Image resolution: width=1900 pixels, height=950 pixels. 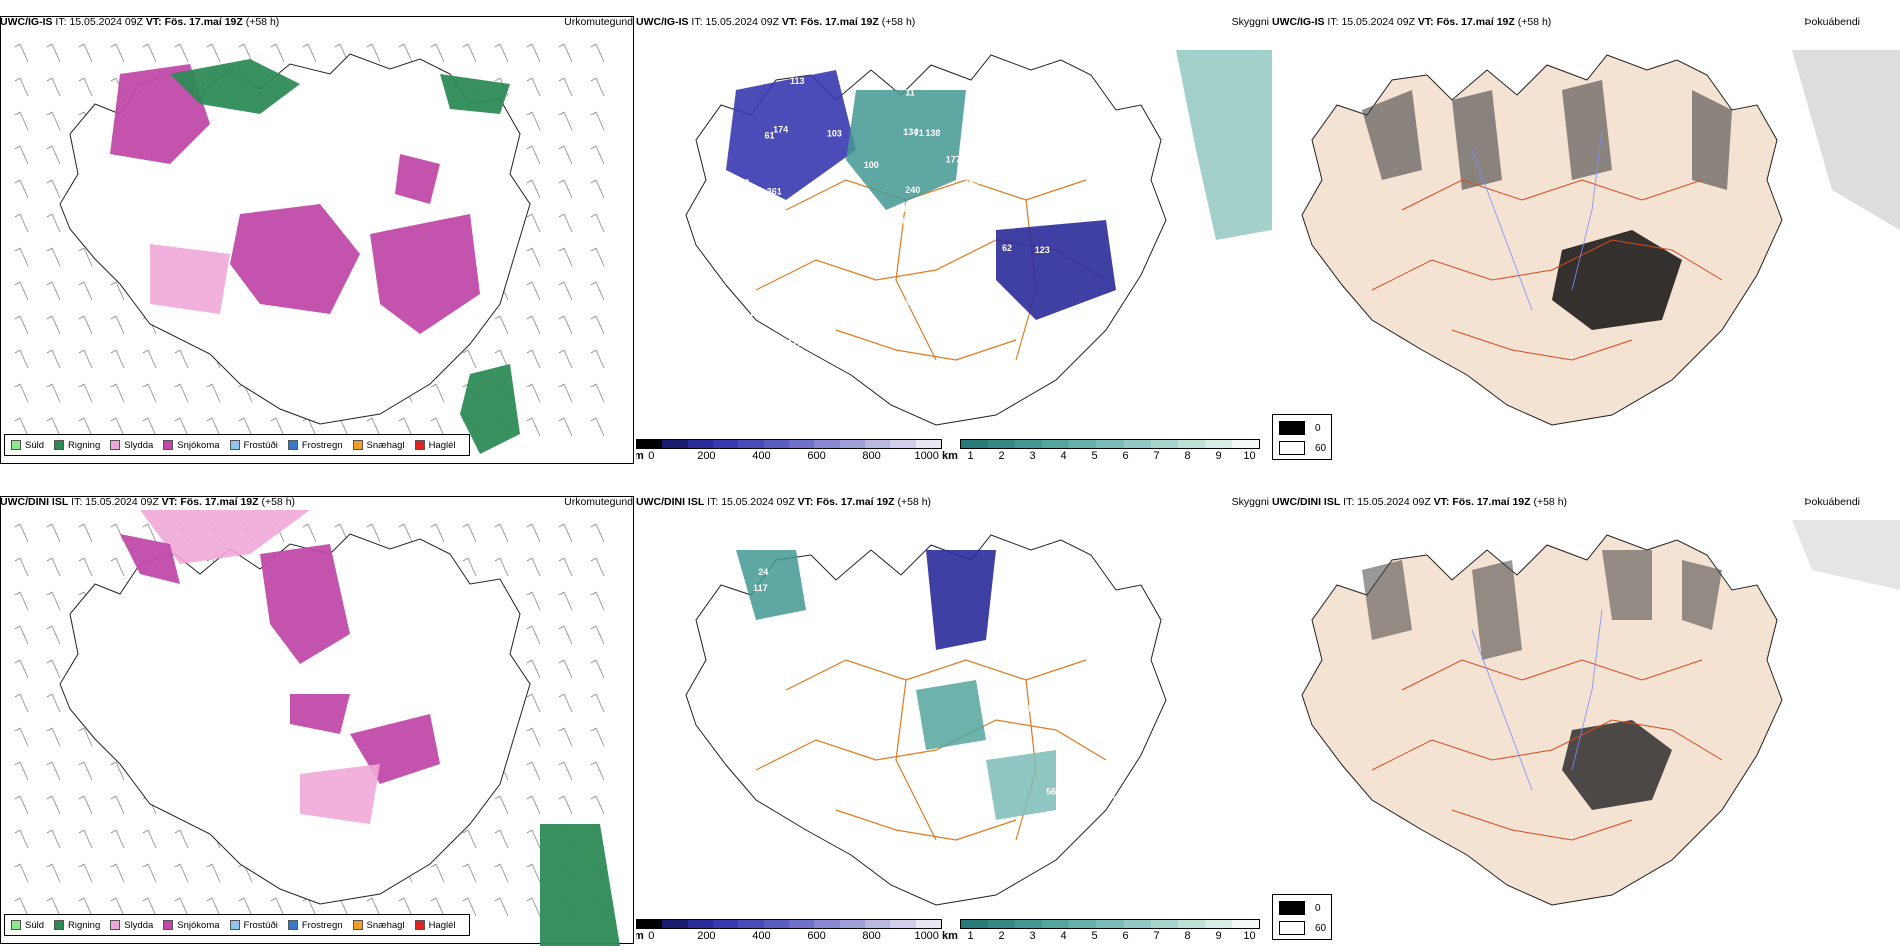 I want to click on colorbar-tick: 400, so click(x=761, y=936).